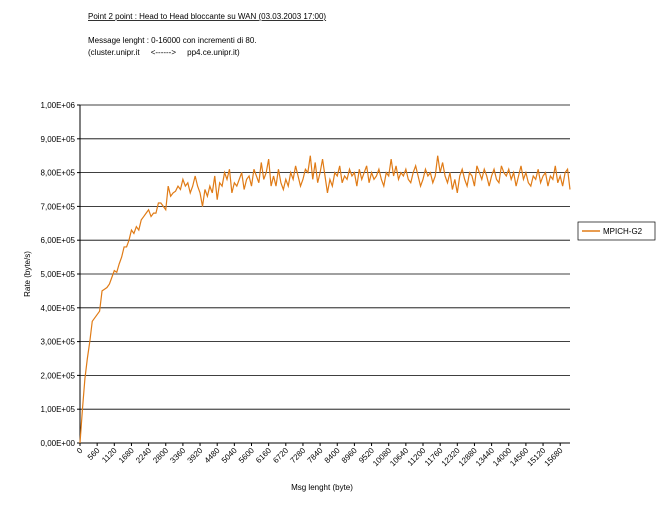 This screenshot has height=518, width=658. I want to click on x-tick-label: 1120, so click(109, 455).